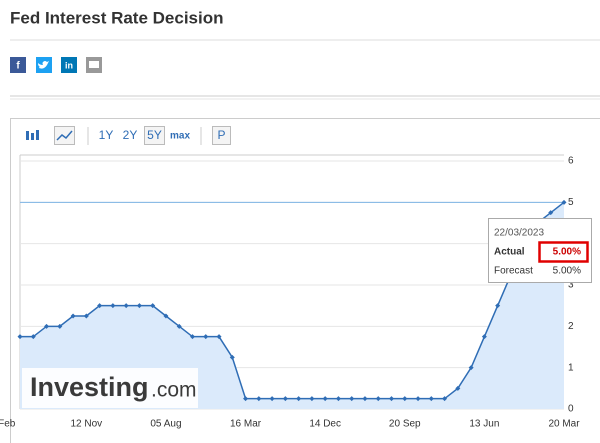 Image resolution: width=600 pixels, height=443 pixels. I want to click on x-tick-label: 14 Dec, so click(325, 424).